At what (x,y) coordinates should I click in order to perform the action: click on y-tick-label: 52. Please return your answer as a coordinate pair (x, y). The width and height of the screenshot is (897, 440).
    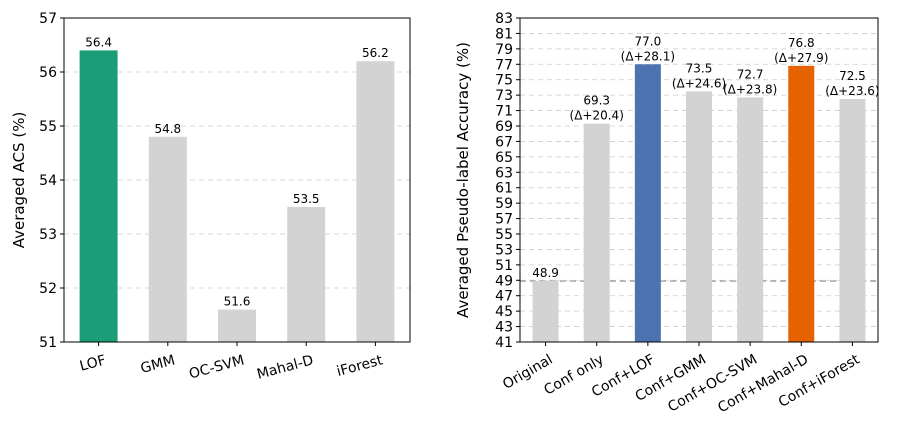
    Looking at the image, I should click on (48, 289).